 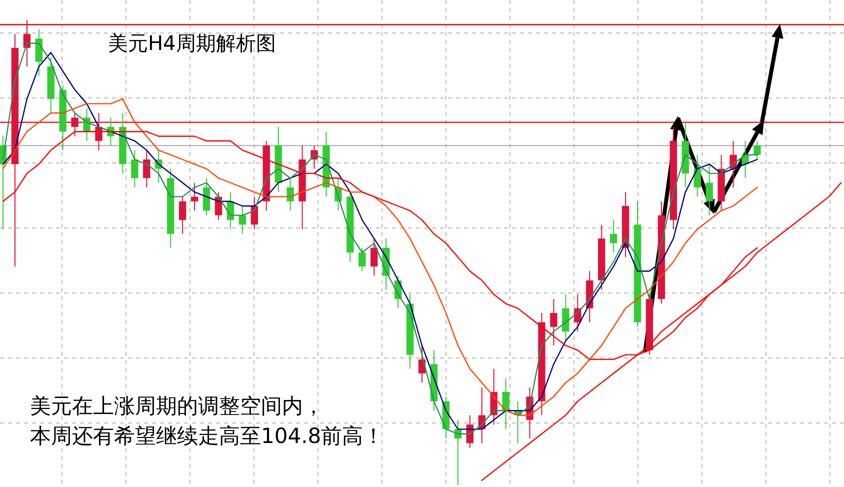 I want to click on annotation: 本周还有希望继续走高至104.8前高！, so click(x=207, y=436).